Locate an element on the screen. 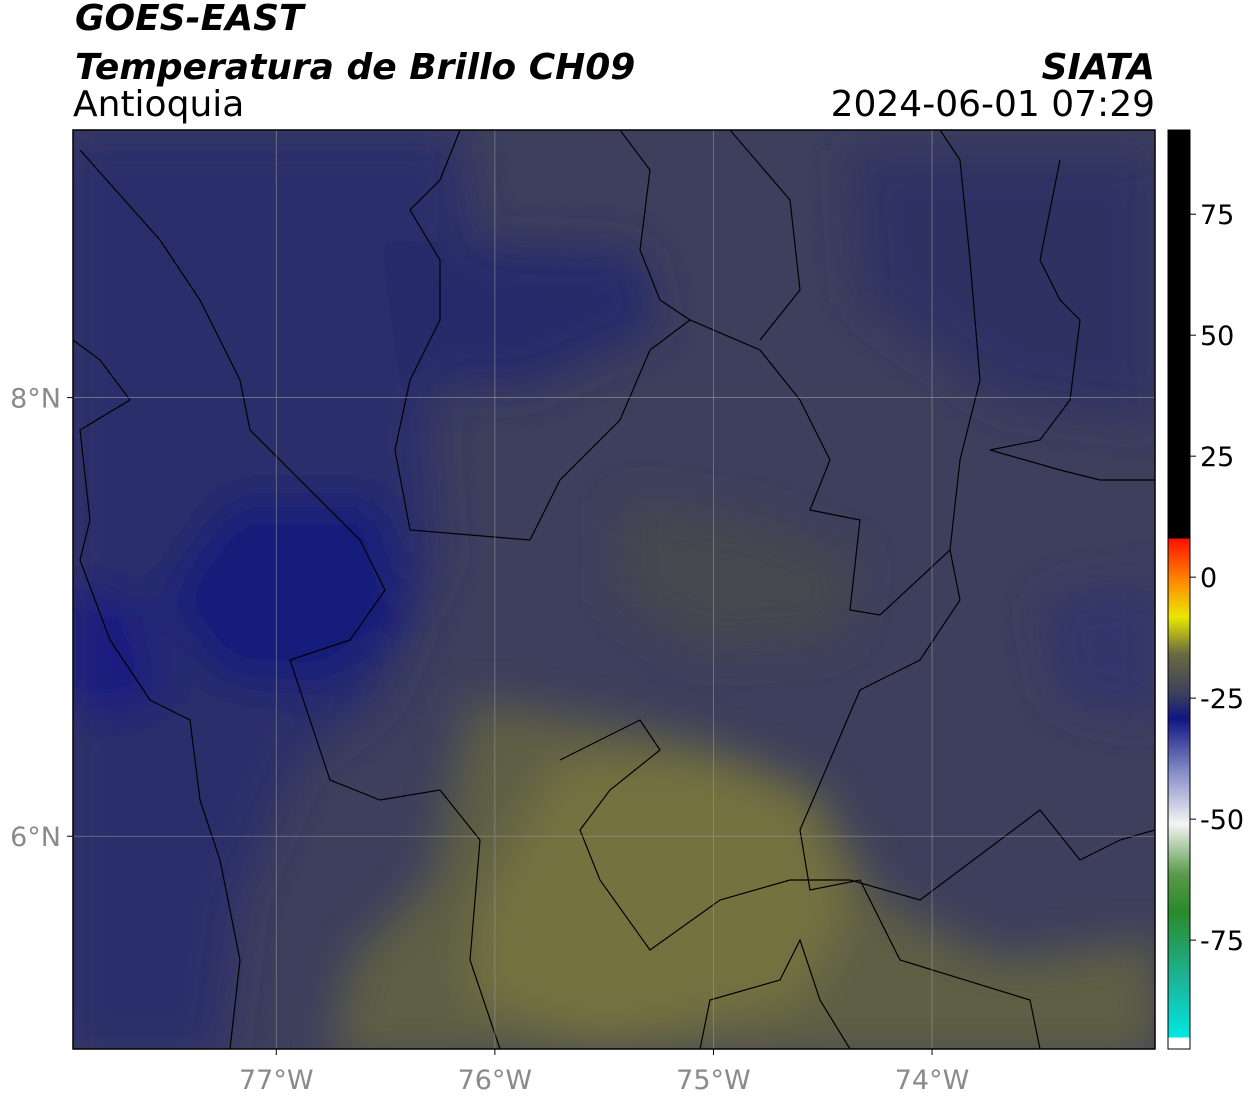  colorbar-tick-label: 0 is located at coordinates (1208, 578).